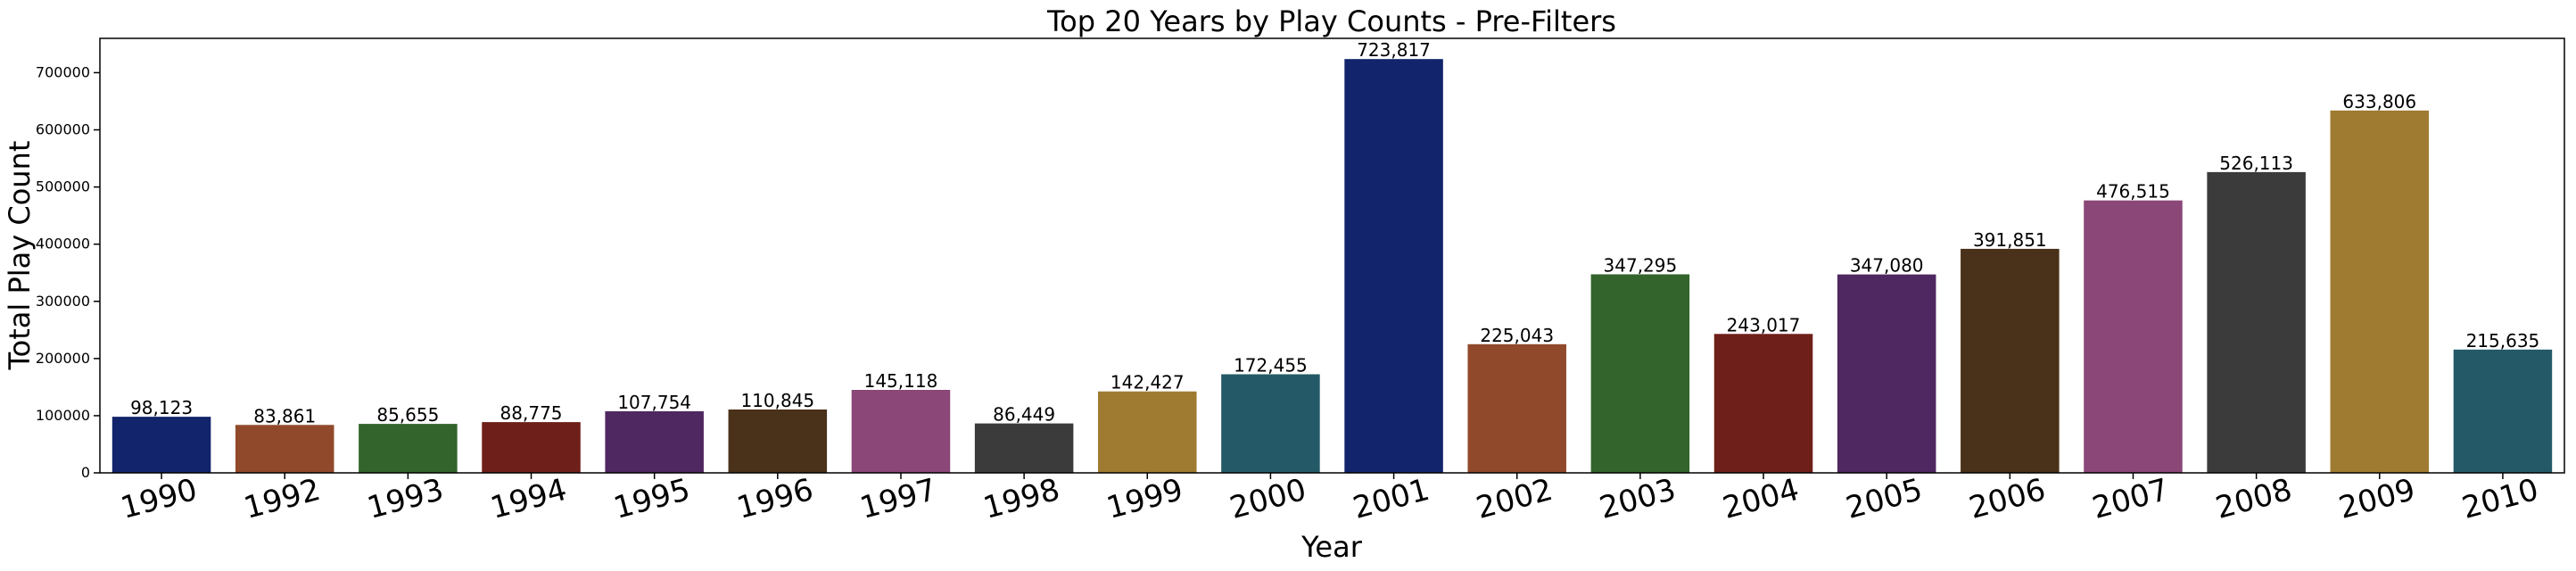  Describe the element at coordinates (654, 402) in the screenshot. I see `data-label: 107,754` at that location.